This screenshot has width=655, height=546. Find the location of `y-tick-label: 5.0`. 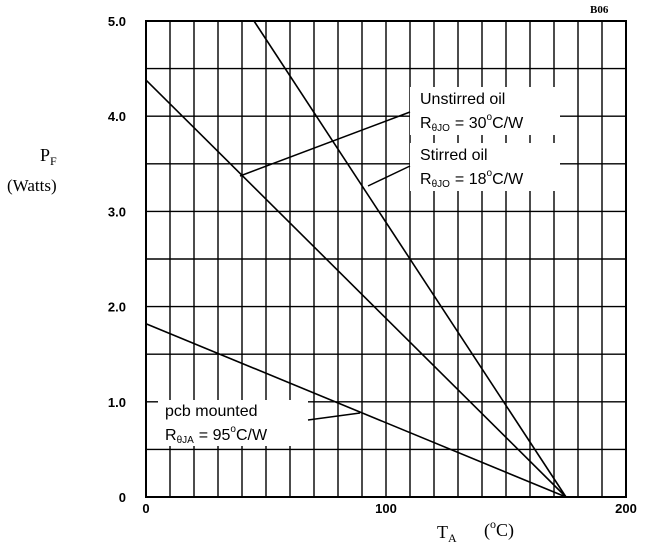

y-tick-label: 5.0 is located at coordinates (117, 21).